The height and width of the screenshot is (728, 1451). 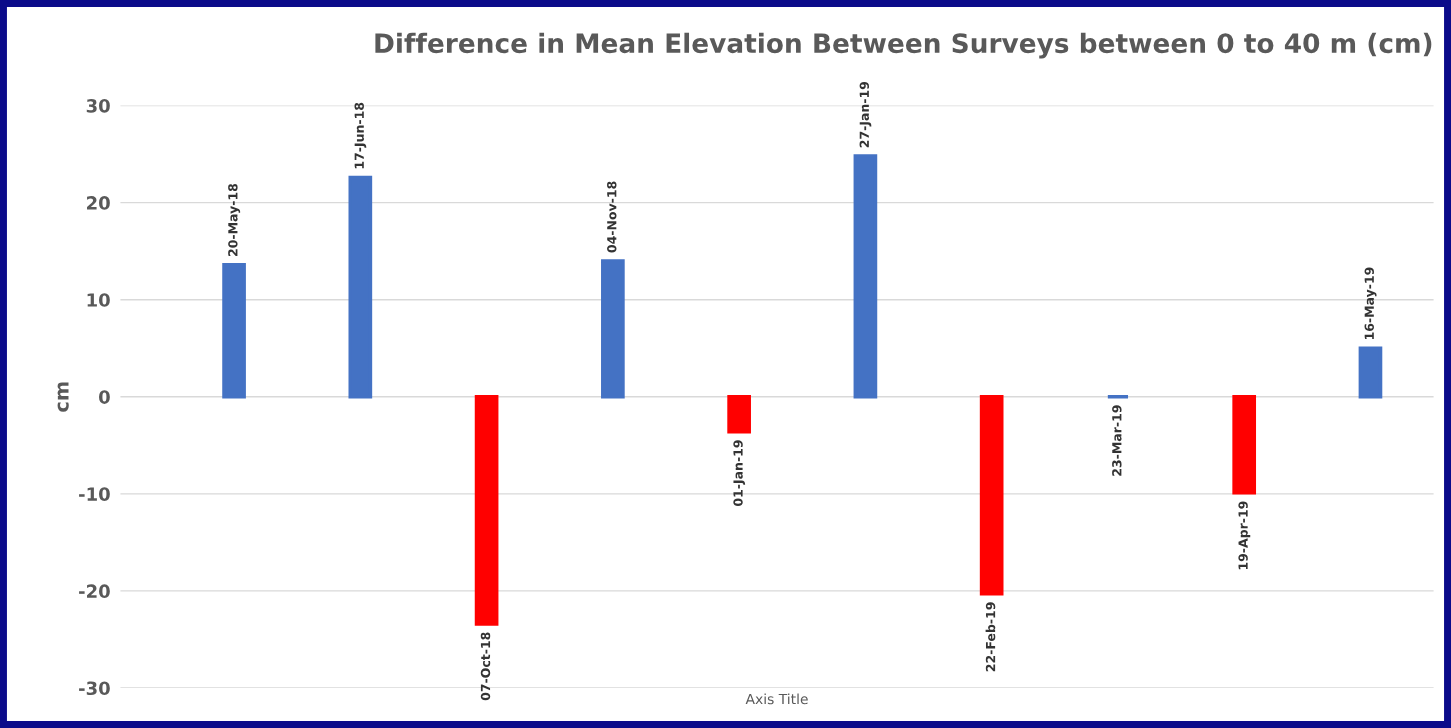 I want to click on y-tick-label: -30, so click(x=94, y=688).